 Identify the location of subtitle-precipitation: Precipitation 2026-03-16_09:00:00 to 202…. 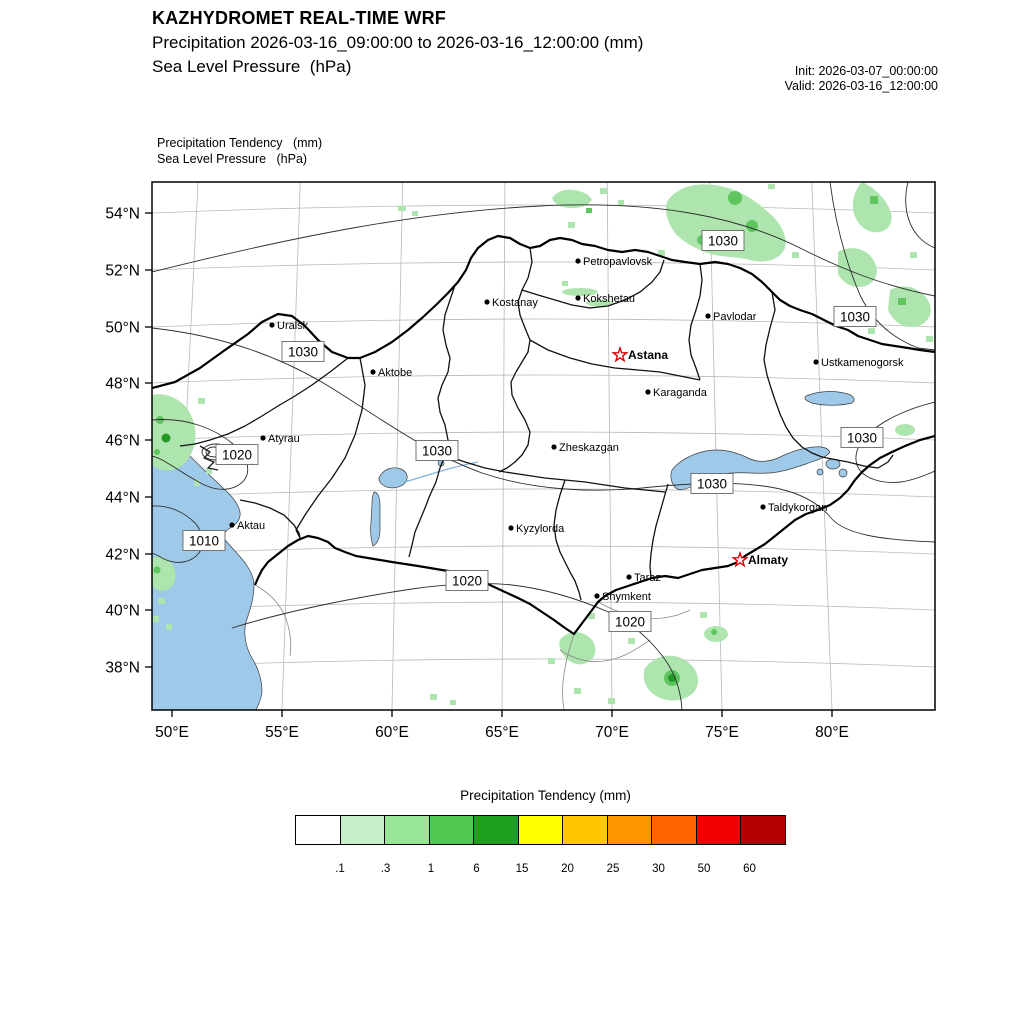
(398, 42).